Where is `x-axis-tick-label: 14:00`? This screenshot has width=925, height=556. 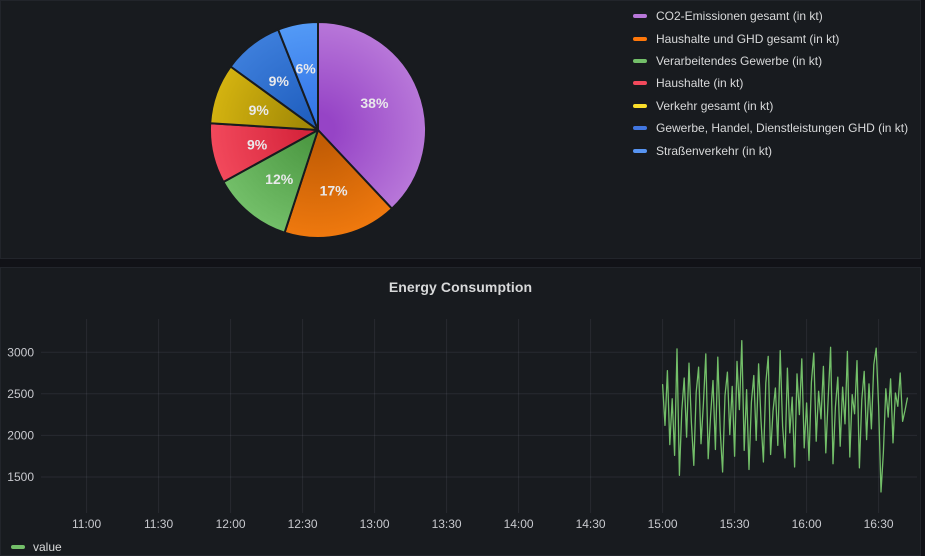
x-axis-tick-label: 14:00 is located at coordinates (519, 524).